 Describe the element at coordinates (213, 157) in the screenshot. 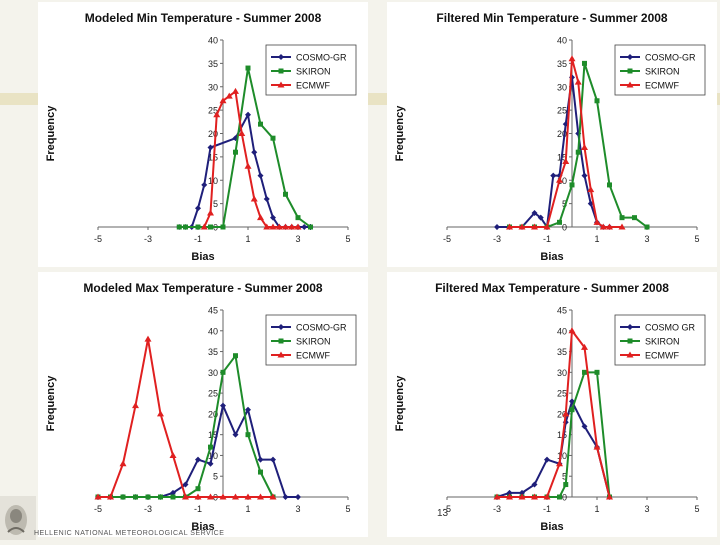

I see `y-tick-label: 15` at that location.